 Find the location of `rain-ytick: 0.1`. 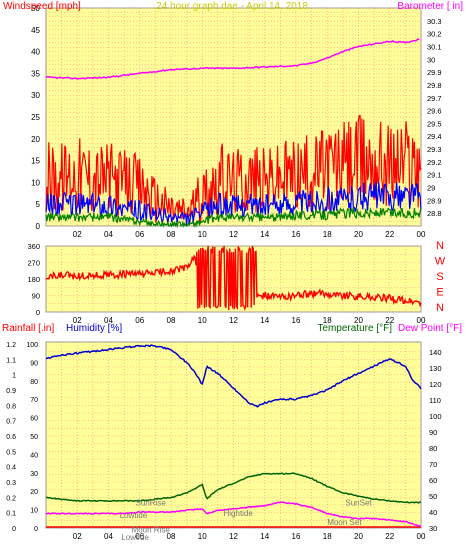

rain-ytick: 0.1 is located at coordinates (11, 514).